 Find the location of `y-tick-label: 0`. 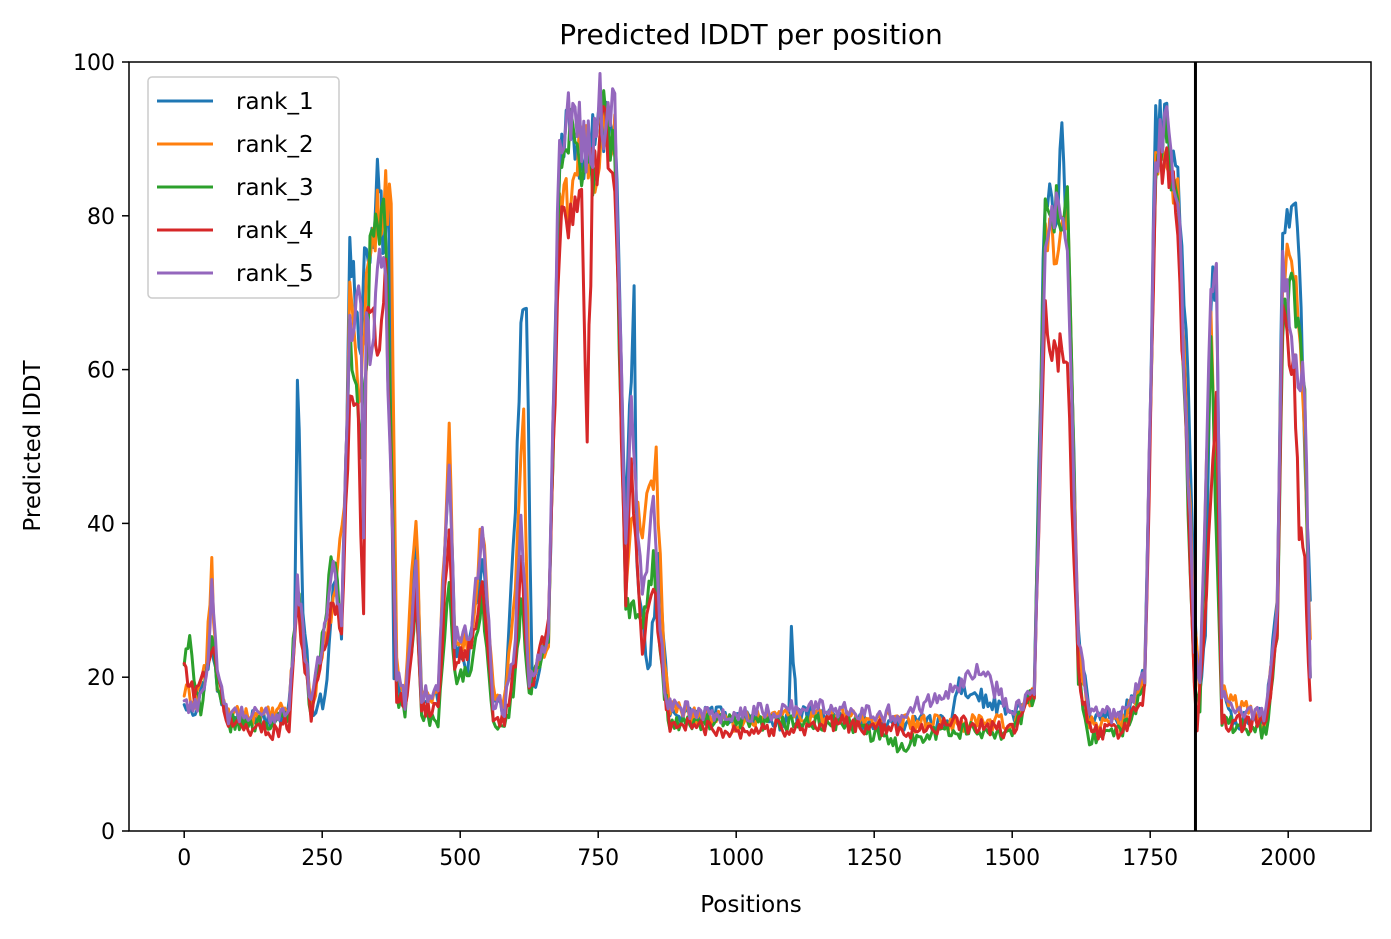

y-tick-label: 0 is located at coordinates (108, 832).